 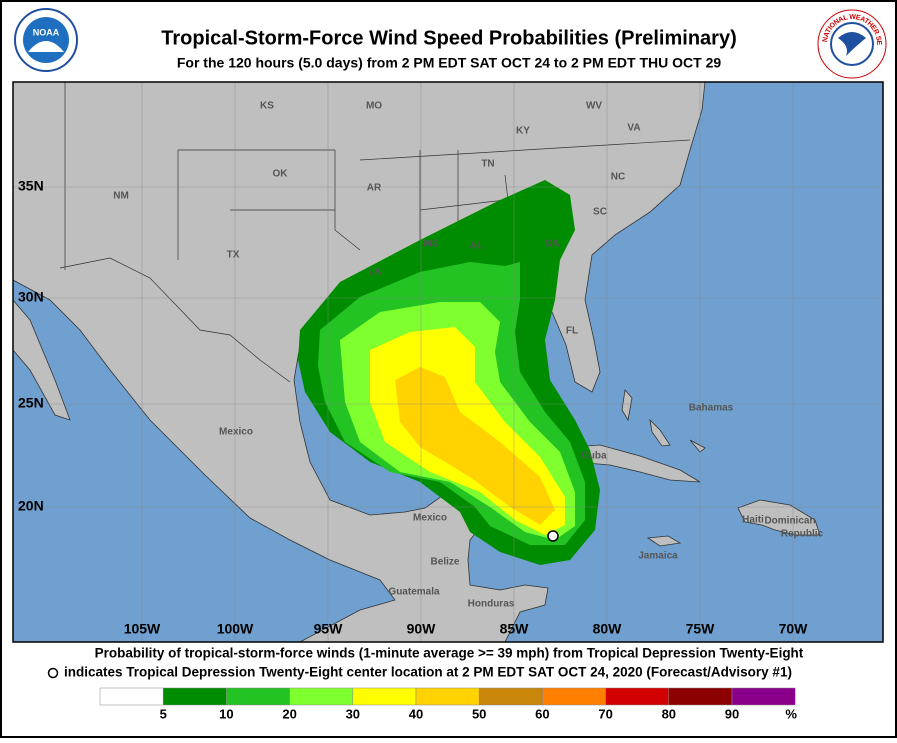 I want to click on lat-label: 30N, so click(x=31, y=297).